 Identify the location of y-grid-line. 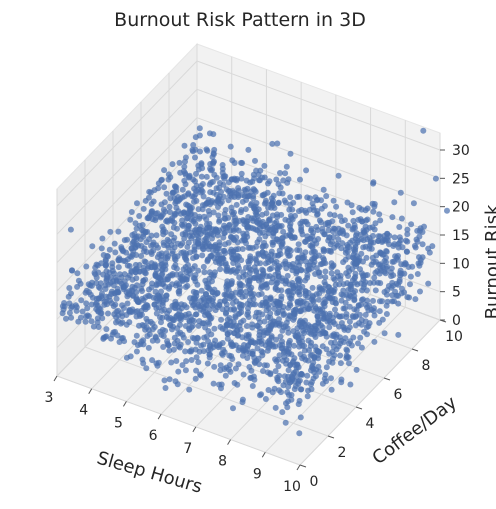
(178, 420).